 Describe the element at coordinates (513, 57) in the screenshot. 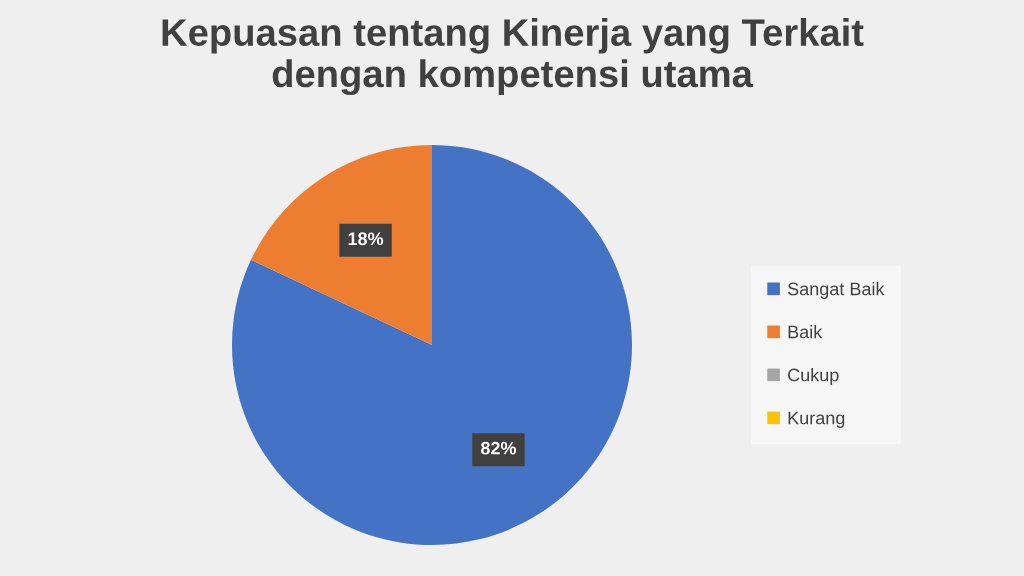

I see `chart-title: Kepuasan tentang Kinerja yang Terkait dengan kompetensi utama` at that location.